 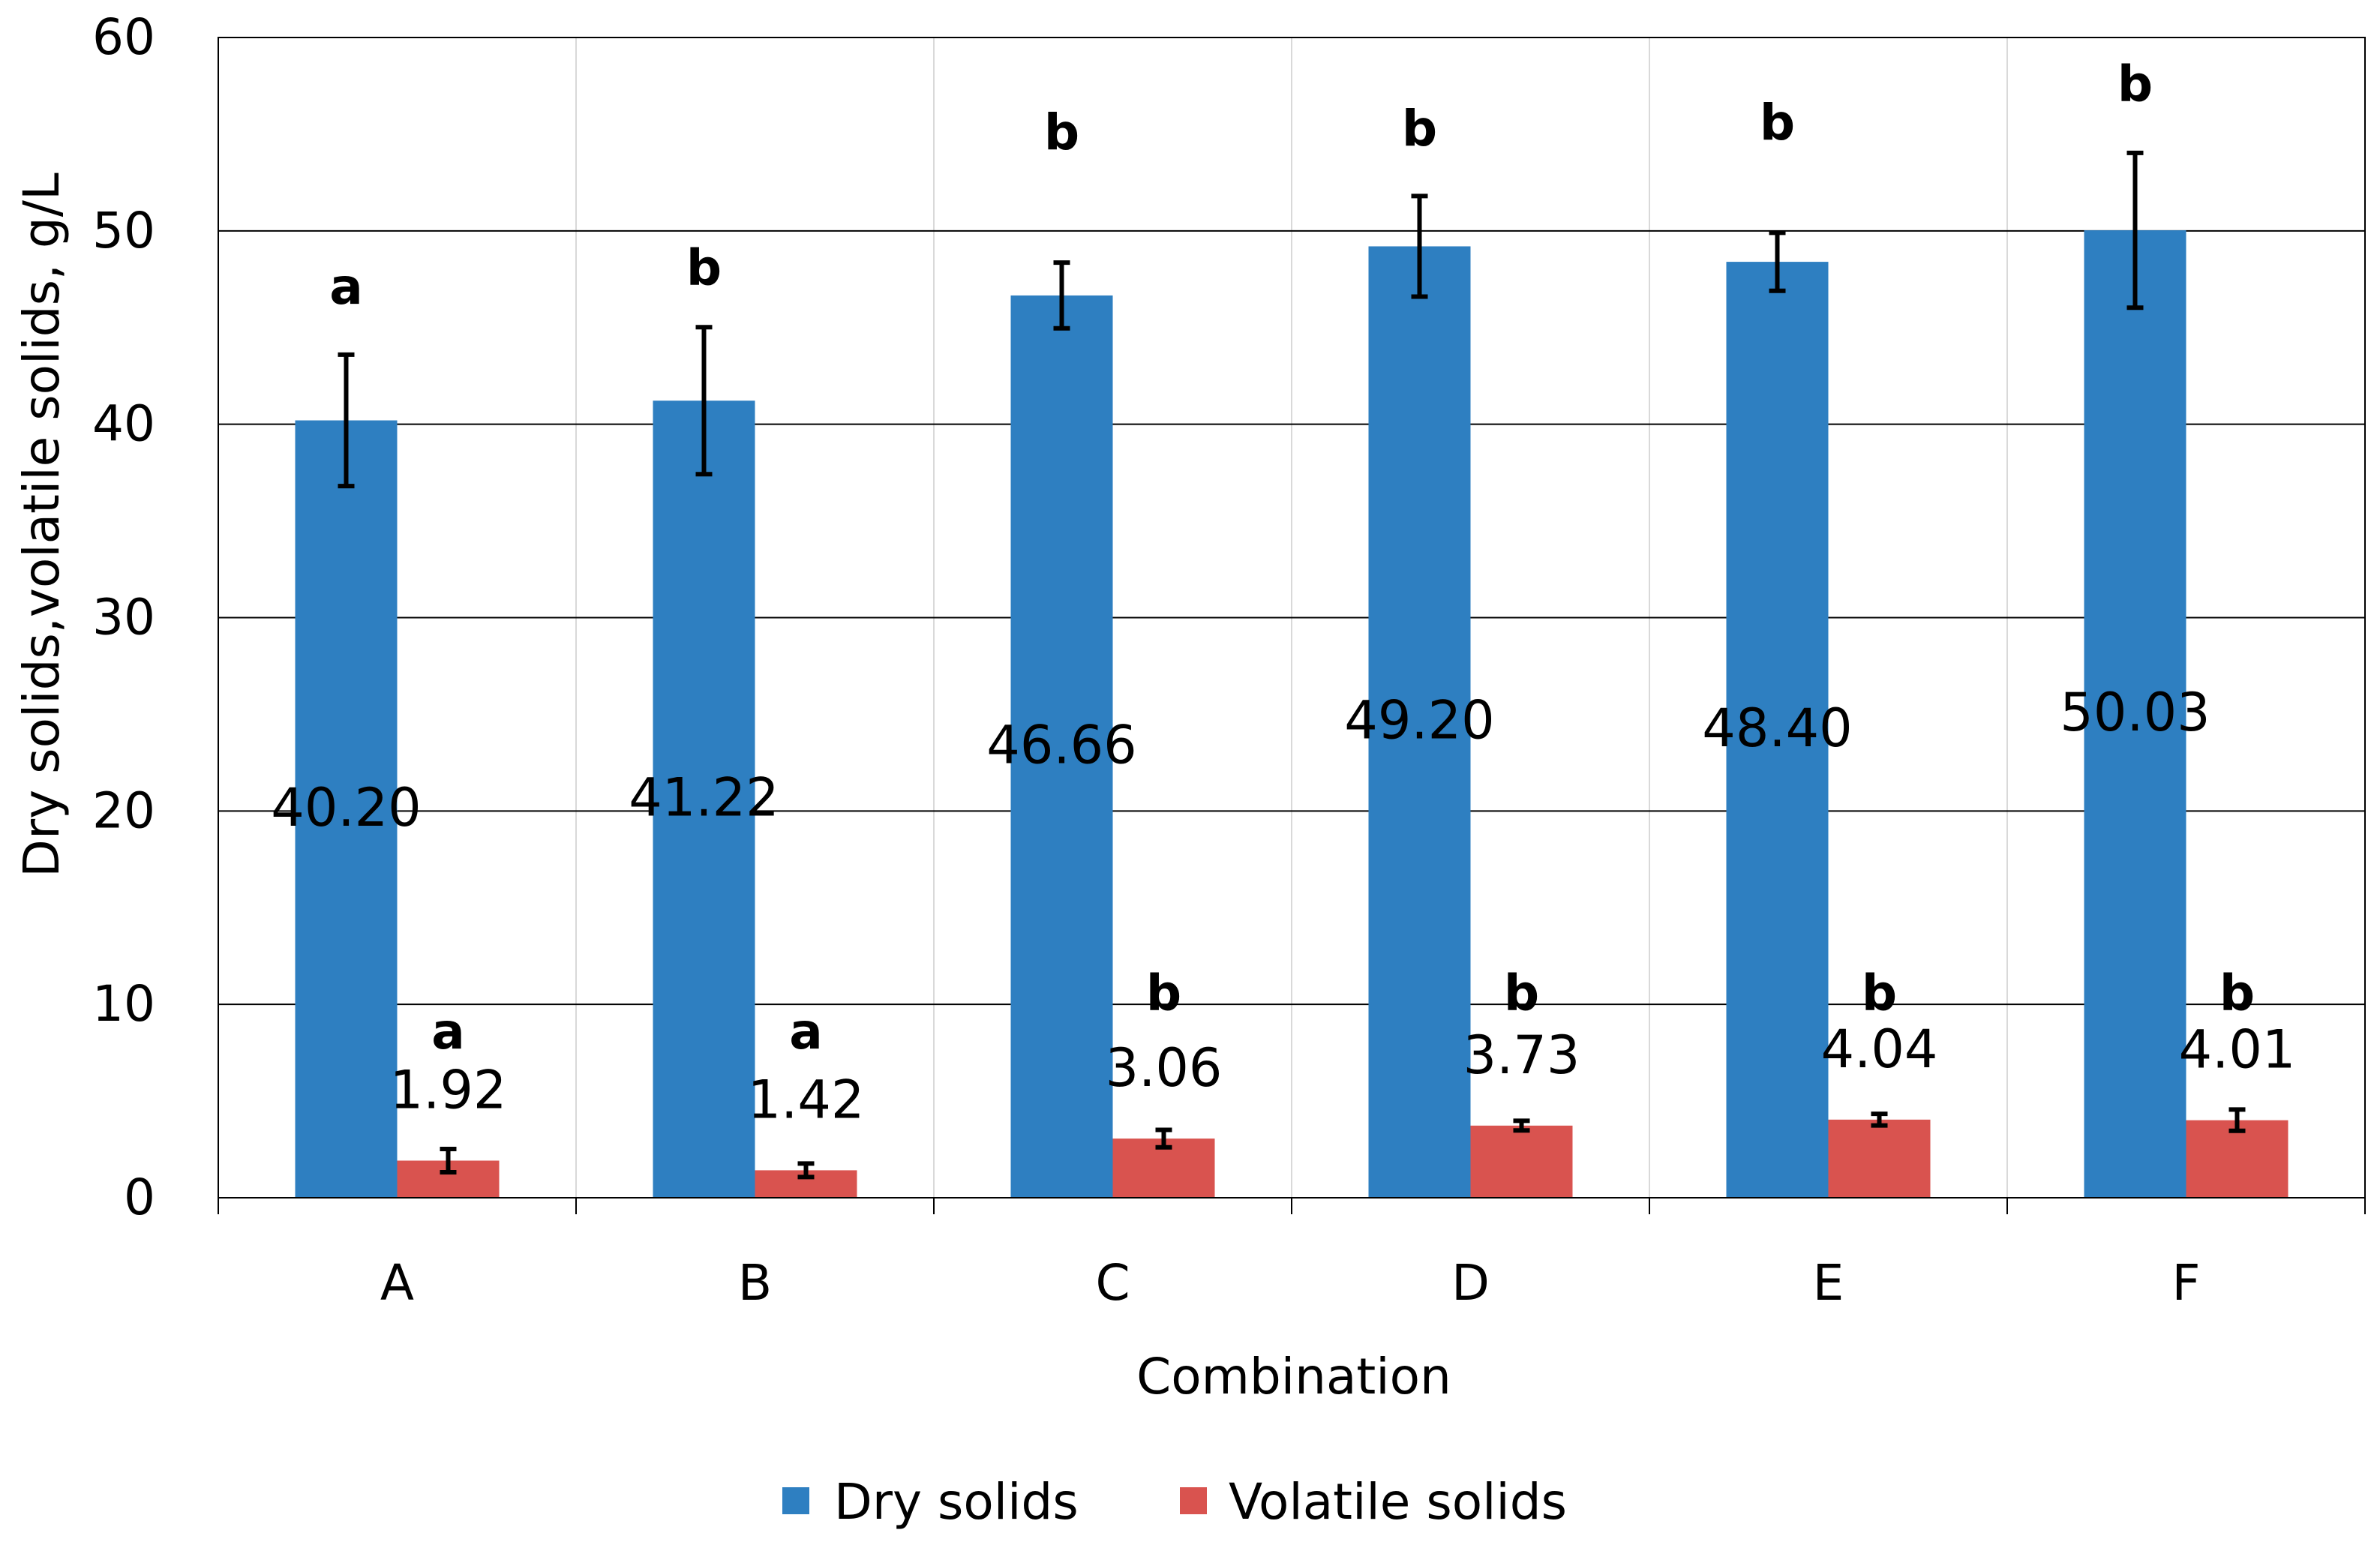 What do you see at coordinates (397, 1283) in the screenshot?
I see `x-tick-label: A` at bounding box center [397, 1283].